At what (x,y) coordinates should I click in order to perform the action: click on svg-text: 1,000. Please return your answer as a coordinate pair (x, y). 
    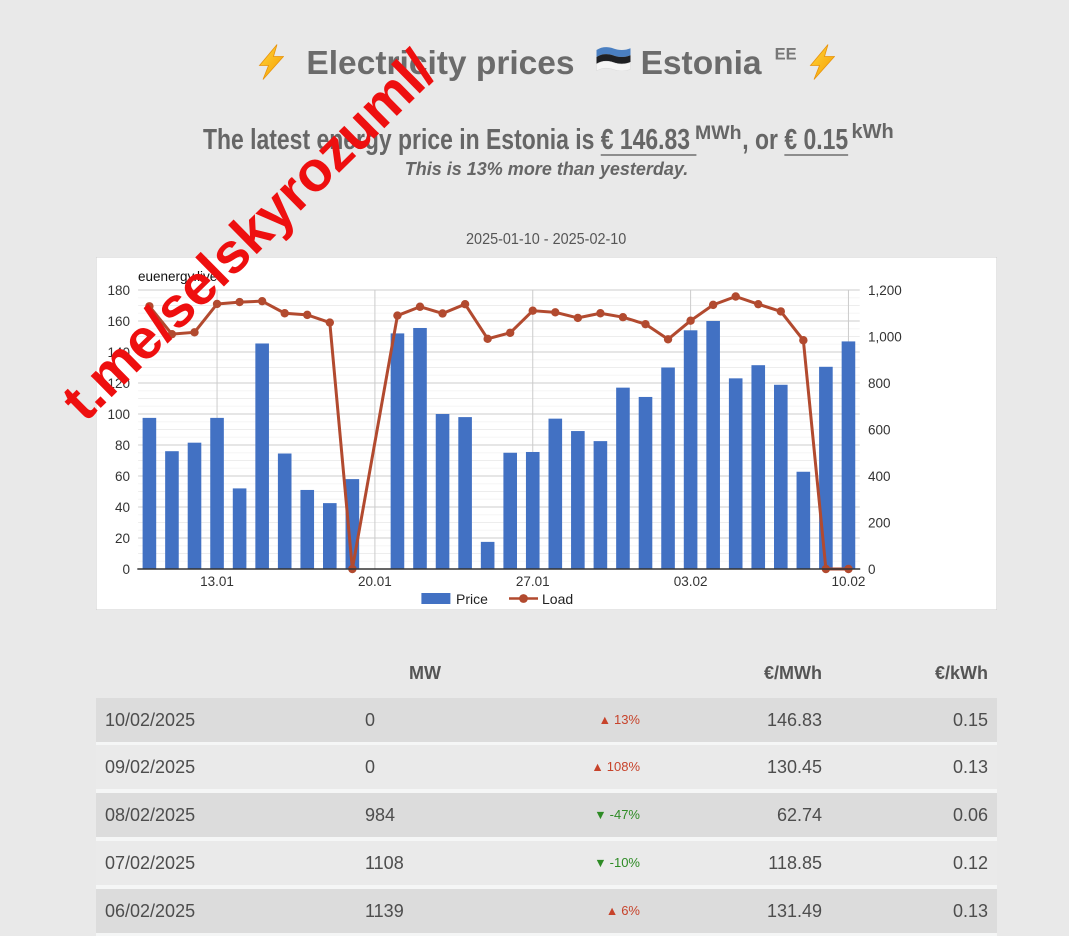
    Looking at the image, I should click on (885, 336).